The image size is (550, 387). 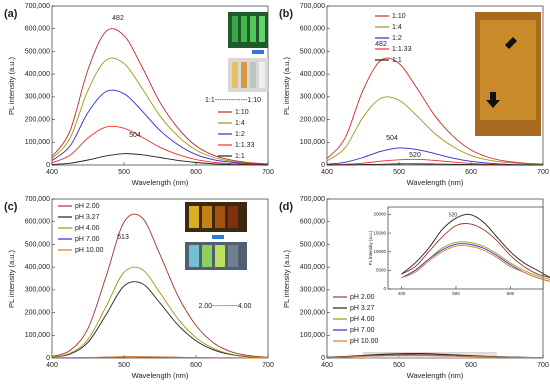 What do you see at coordinates (225, 306) in the screenshot?
I see `annotation: 2.00-----------4.00` at bounding box center [225, 306].